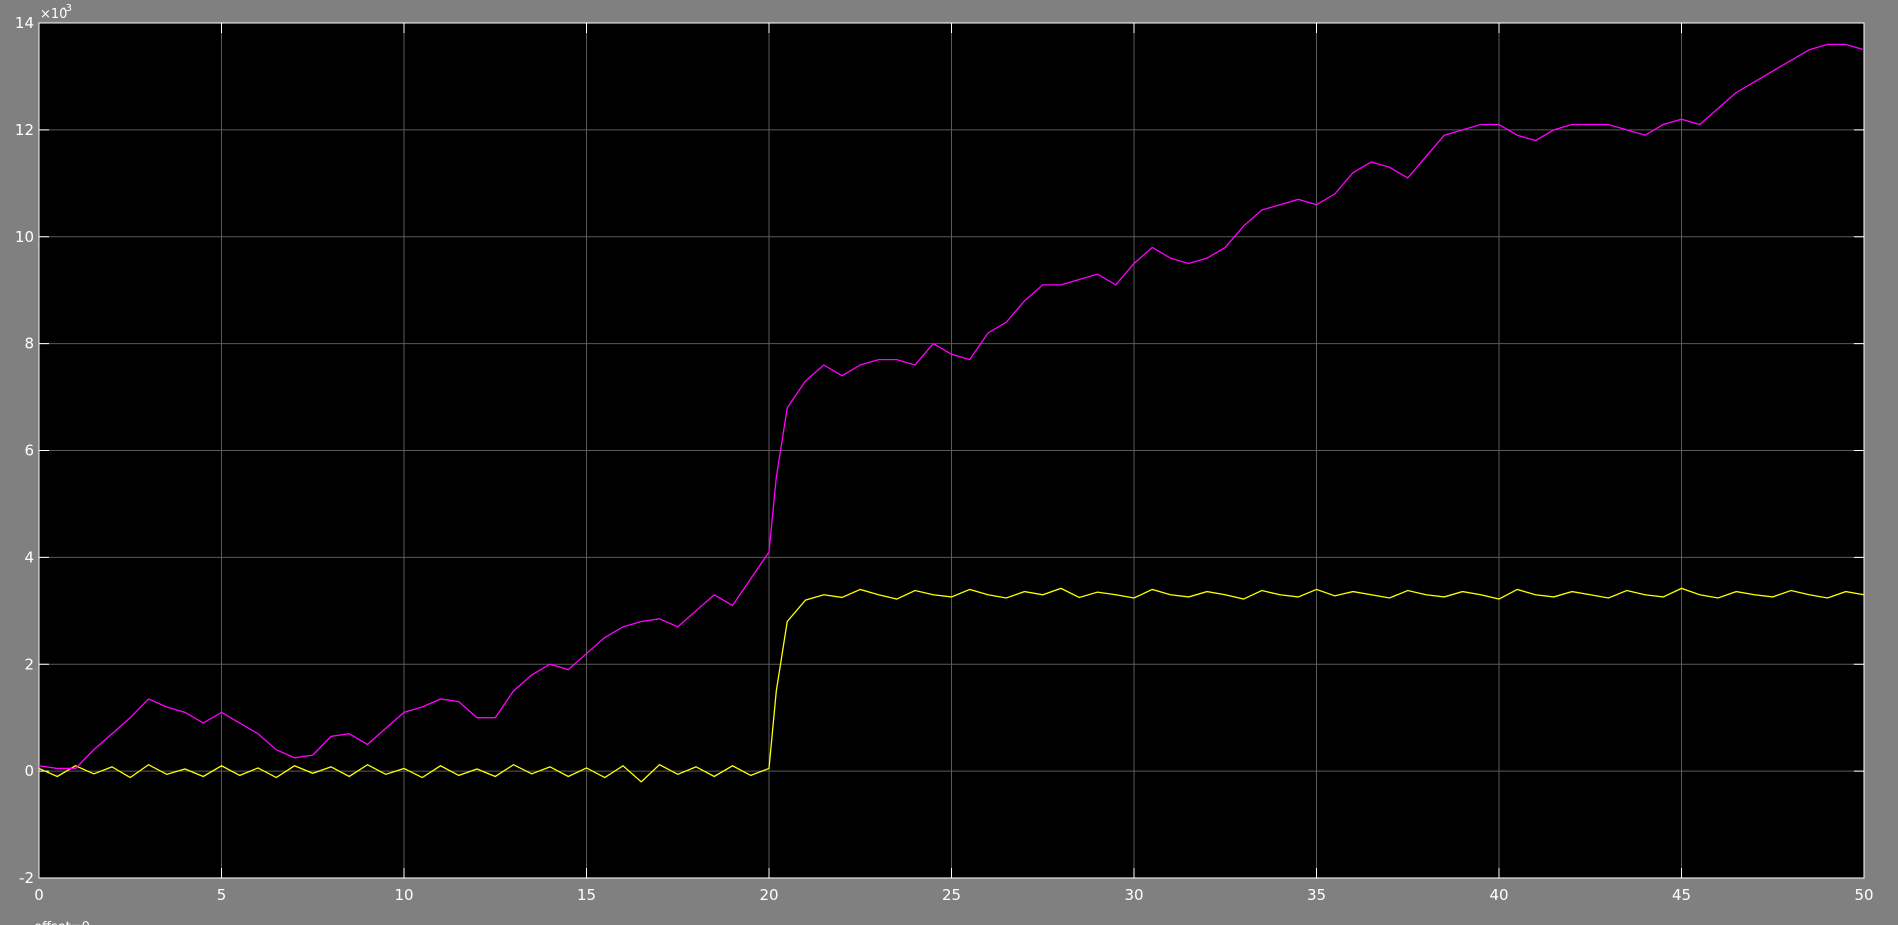 Image resolution: width=1898 pixels, height=925 pixels. Describe the element at coordinates (1498, 895) in the screenshot. I see `x-tick-label: 40` at that location.